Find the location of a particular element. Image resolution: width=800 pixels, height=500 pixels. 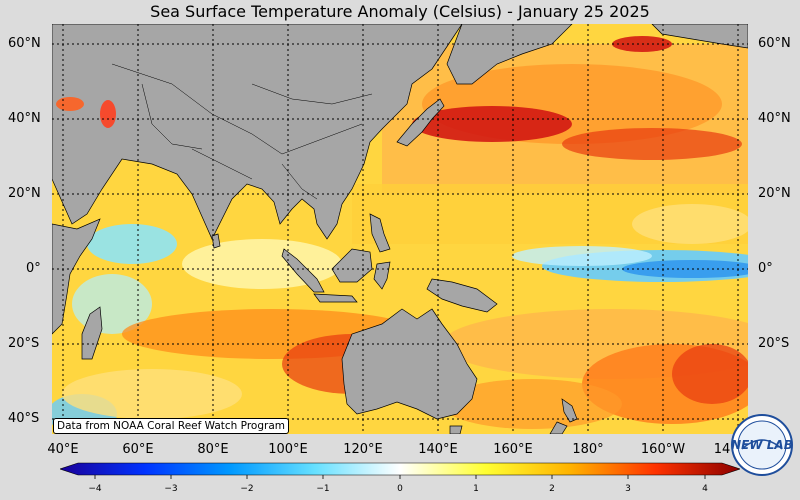

lon-label: 100°E is located at coordinates (288, 449).